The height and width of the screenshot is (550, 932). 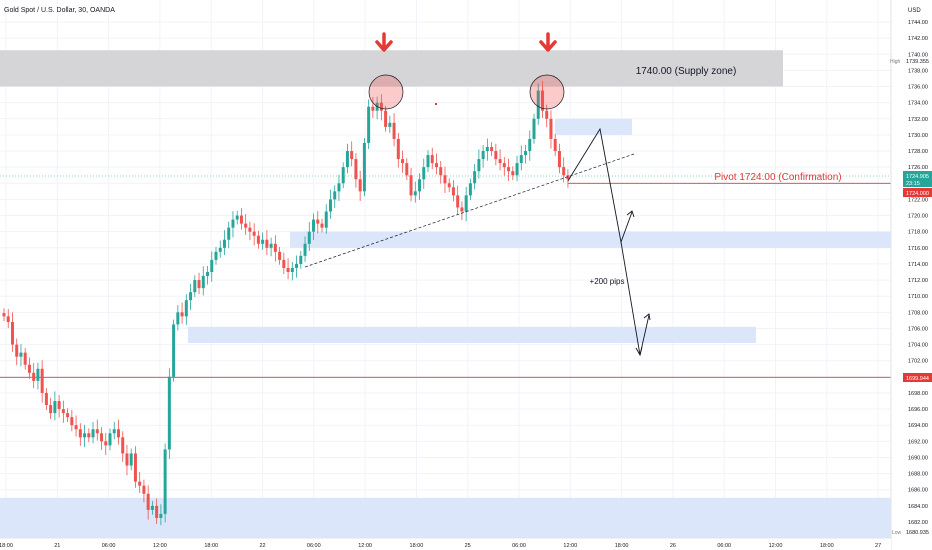 What do you see at coordinates (918, 120) in the screenshot?
I see `price-tick-label: 1732.00` at bounding box center [918, 120].